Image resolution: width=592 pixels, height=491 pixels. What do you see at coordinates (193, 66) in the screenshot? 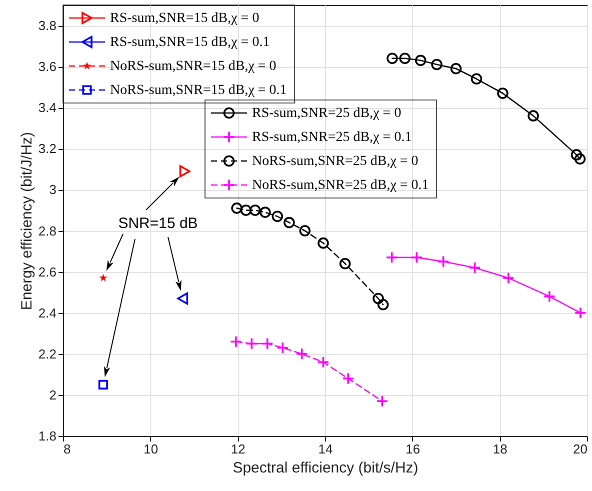
I see `legend-label: NoRS-sum,SNR=15 dB,χ = 0` at bounding box center [193, 66].